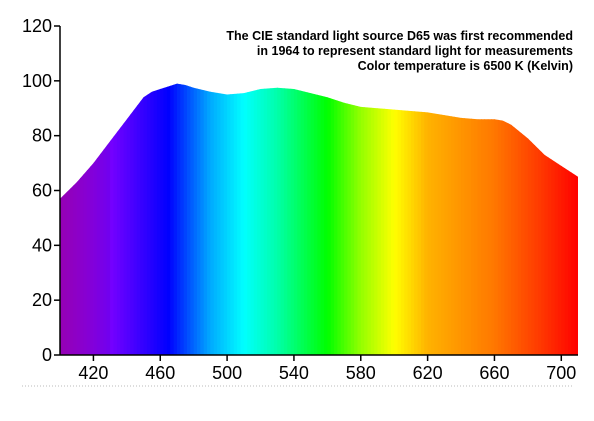  Describe the element at coordinates (465, 66) in the screenshot. I see `annotation-line: Color temperature is 6500 K (Kelvin)` at that location.